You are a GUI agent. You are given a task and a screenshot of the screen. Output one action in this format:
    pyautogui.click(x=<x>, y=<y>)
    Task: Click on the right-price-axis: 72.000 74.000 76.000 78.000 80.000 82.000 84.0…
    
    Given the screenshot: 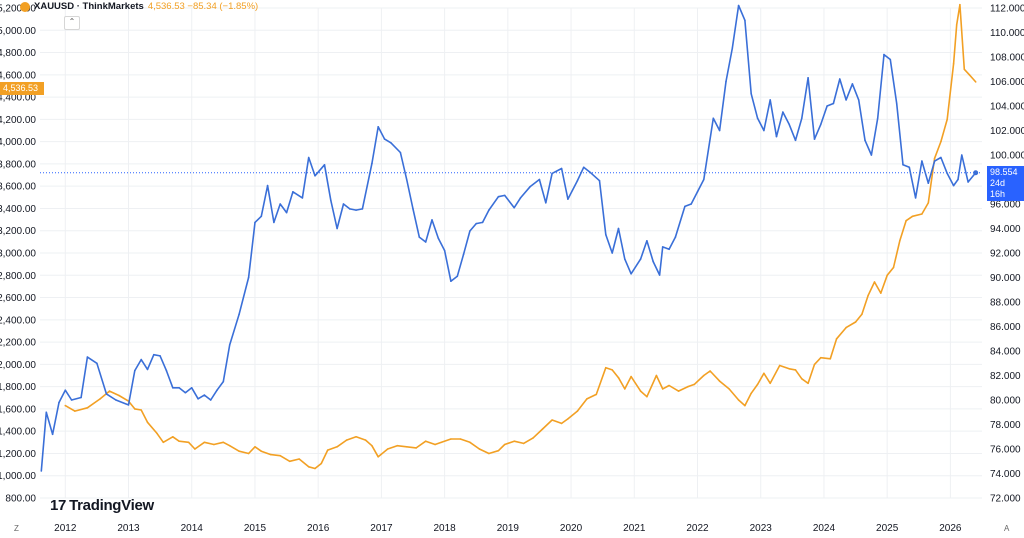 What is the action you would take?
    pyautogui.click(x=1007, y=254)
    